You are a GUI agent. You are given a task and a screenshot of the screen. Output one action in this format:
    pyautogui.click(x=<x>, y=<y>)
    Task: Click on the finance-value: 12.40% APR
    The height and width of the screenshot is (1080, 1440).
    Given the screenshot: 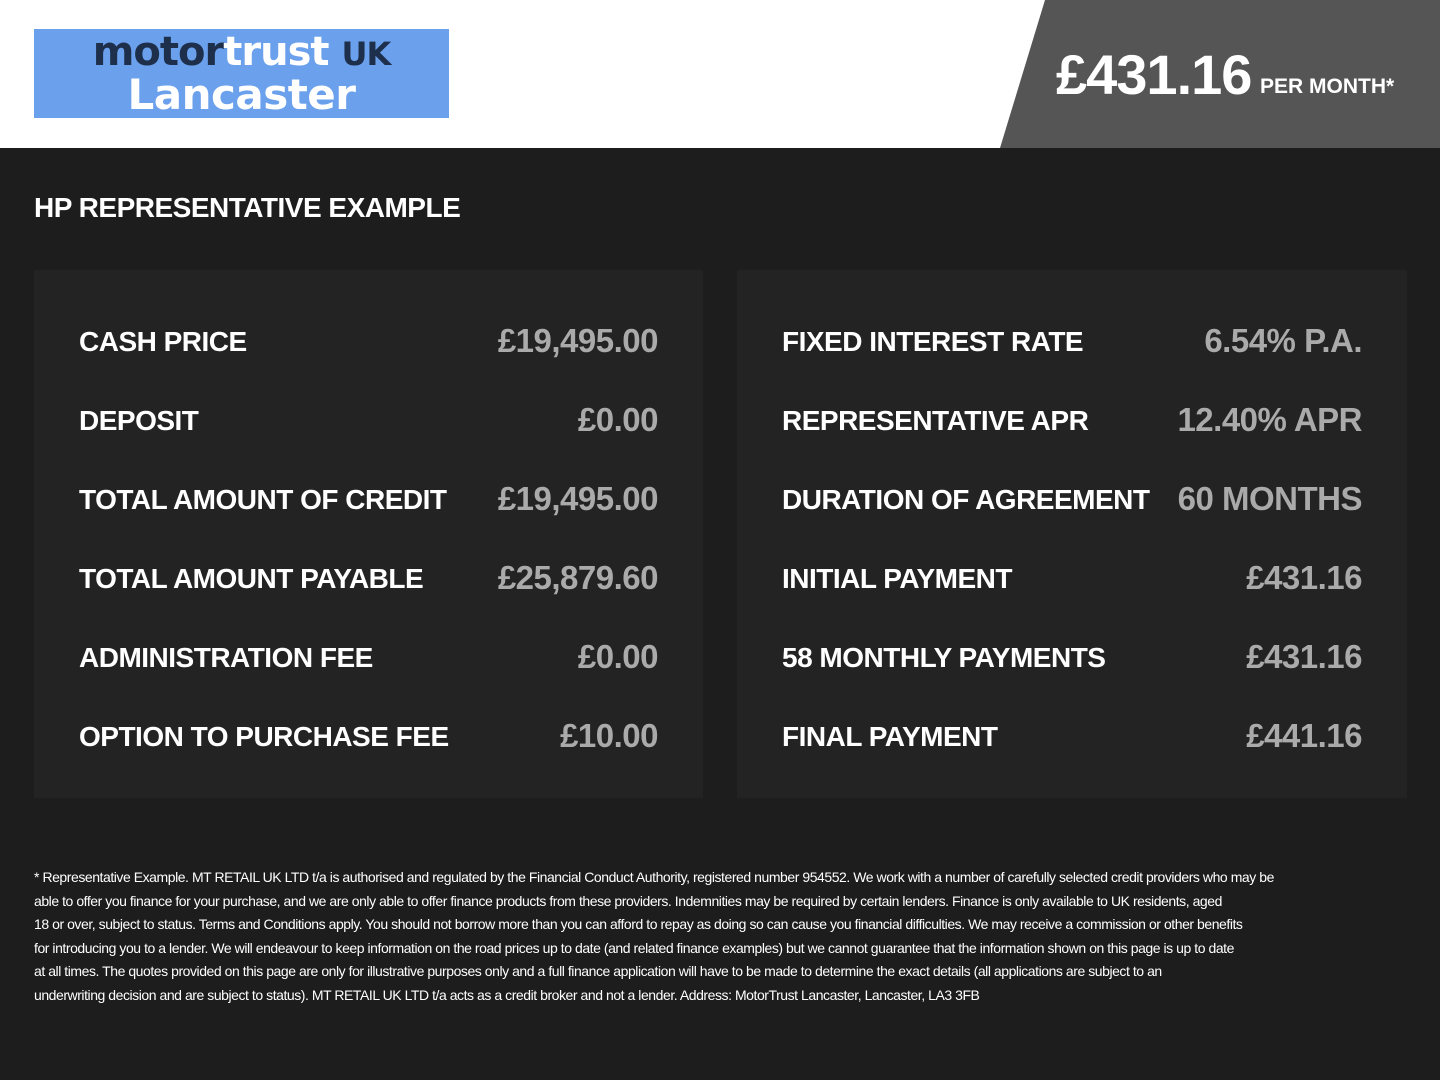 What is the action you would take?
    pyautogui.click(x=1269, y=419)
    